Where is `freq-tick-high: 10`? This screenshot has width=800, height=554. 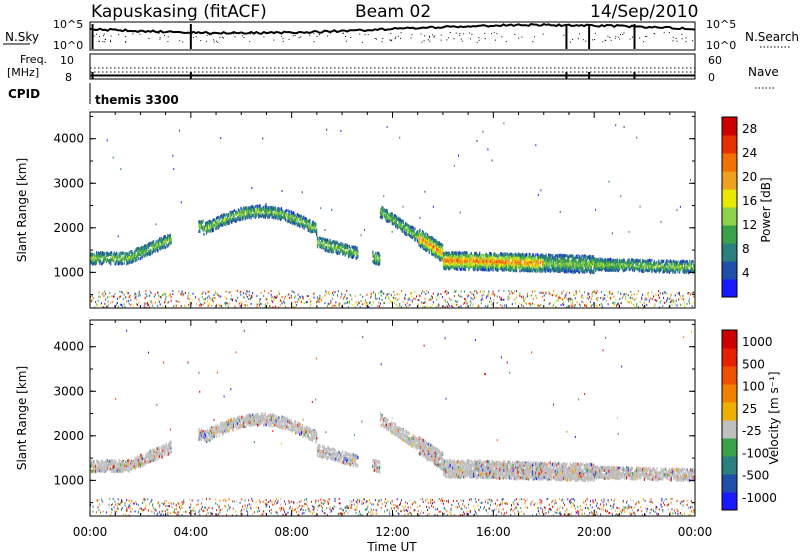
freq-tick-high: 10 is located at coordinates (67, 60).